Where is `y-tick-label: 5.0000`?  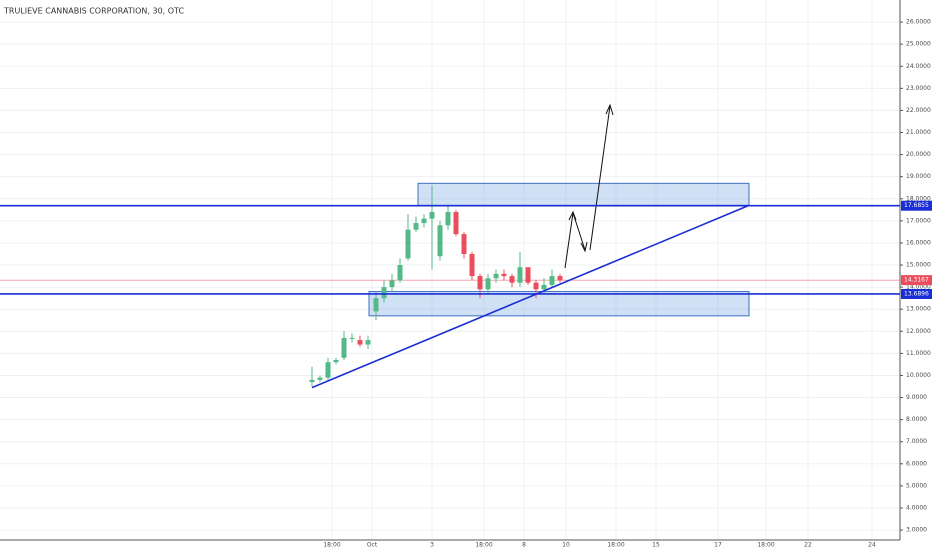 y-tick-label: 5.0000 is located at coordinates (916, 485).